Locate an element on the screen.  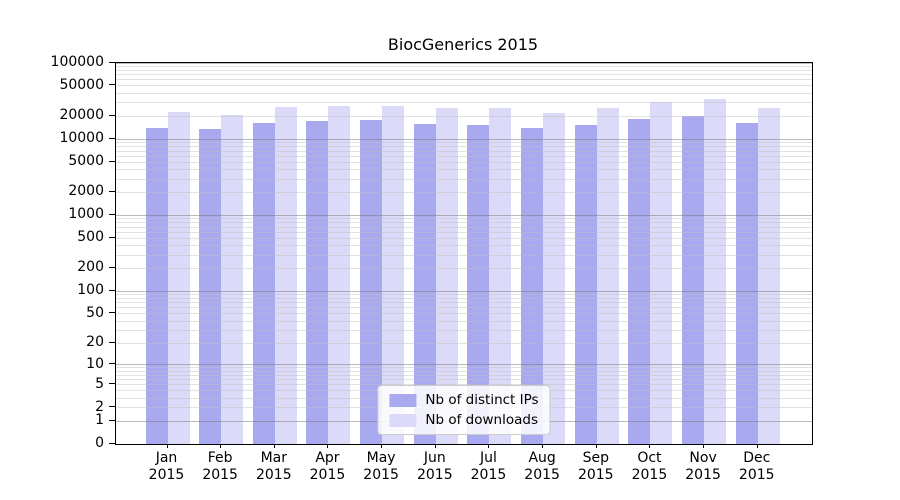
legend-label-distinct-ips: Nb of distinct IPs is located at coordinates (482, 400).